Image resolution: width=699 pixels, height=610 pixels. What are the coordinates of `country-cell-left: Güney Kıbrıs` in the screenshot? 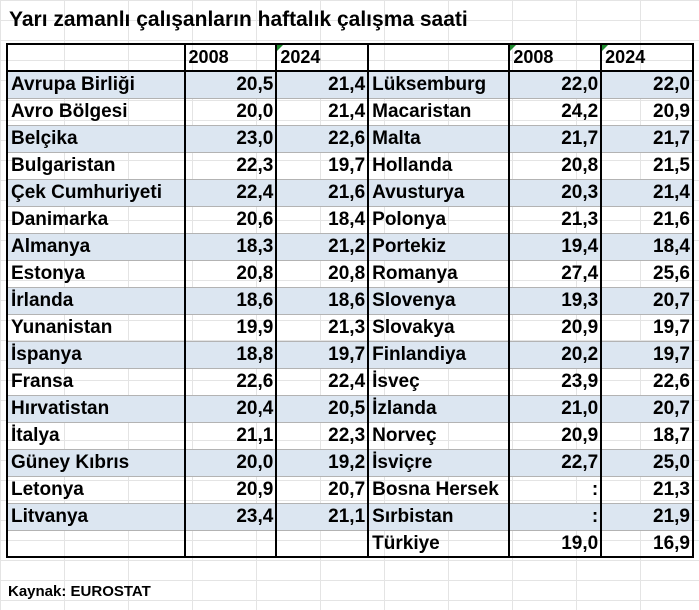 It's located at (96, 462).